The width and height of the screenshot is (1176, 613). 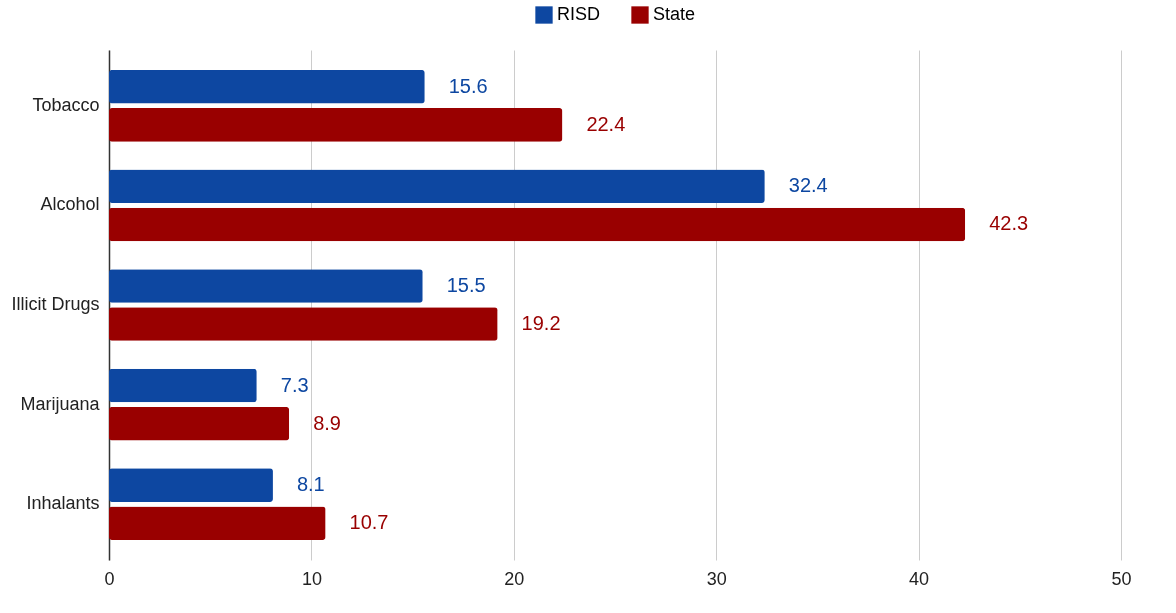 What do you see at coordinates (109, 578) in the screenshot?
I see `x-tick-label: 0` at bounding box center [109, 578].